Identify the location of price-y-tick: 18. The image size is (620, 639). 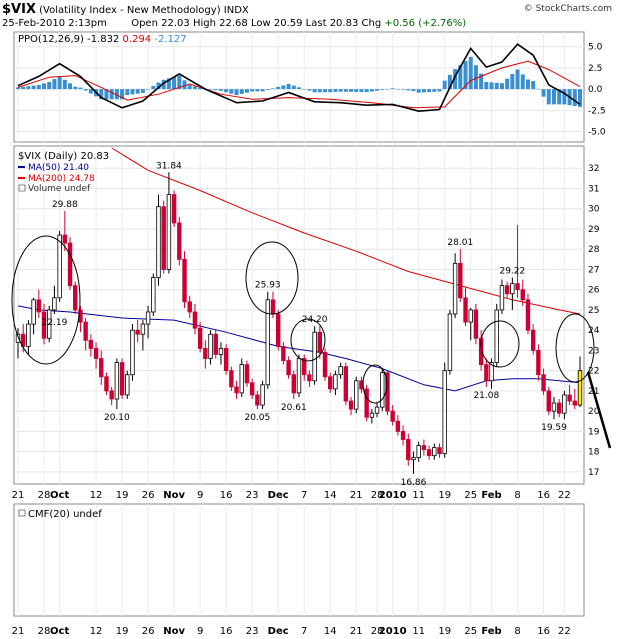
(594, 453).